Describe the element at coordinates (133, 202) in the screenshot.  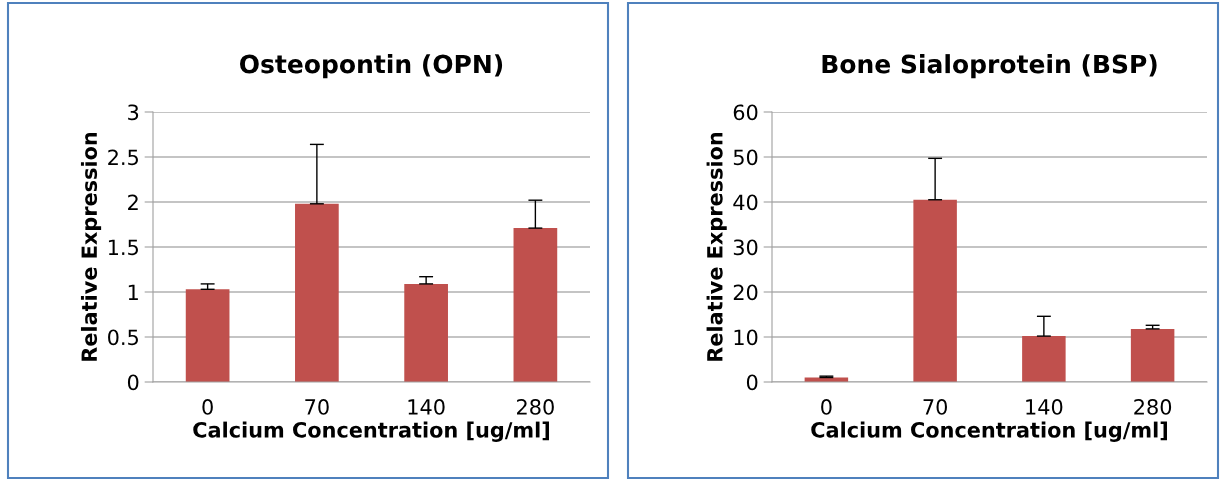
I see `y-tick-label: 2` at that location.